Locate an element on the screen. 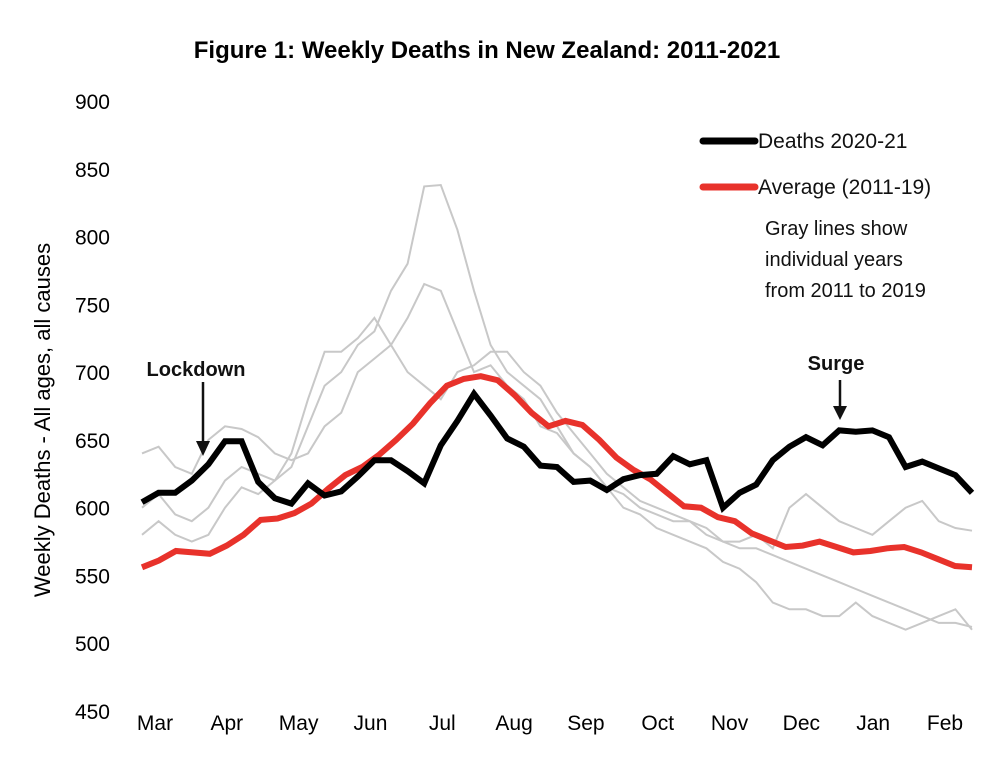 The height and width of the screenshot is (778, 990). legend-label-average: Average (2011-19) is located at coordinates (844, 187).